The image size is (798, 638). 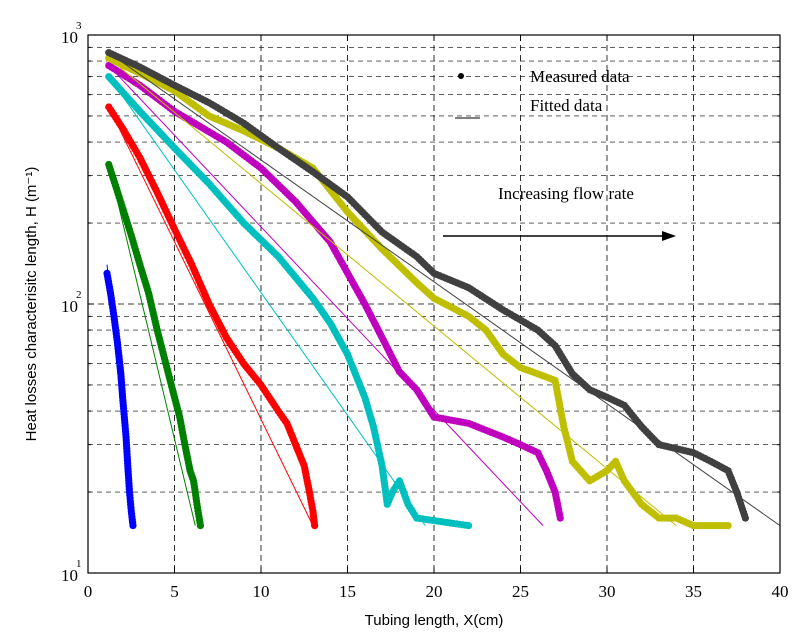 What do you see at coordinates (434, 591) in the screenshot?
I see `x-tick-label: 20` at bounding box center [434, 591].